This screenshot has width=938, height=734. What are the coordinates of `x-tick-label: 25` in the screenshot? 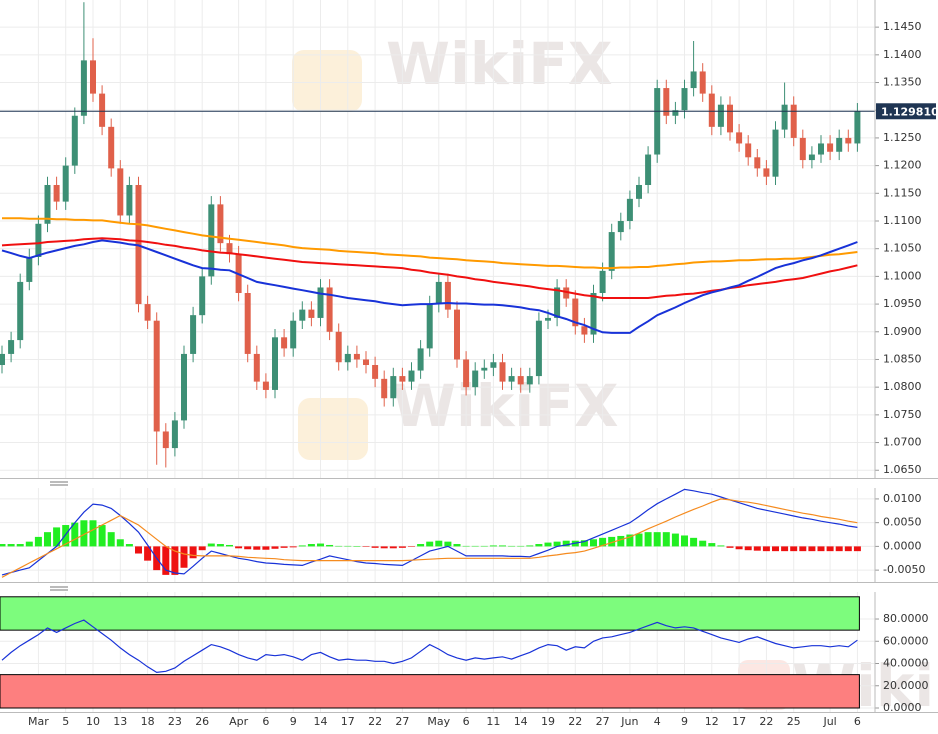 It's located at (794, 721).